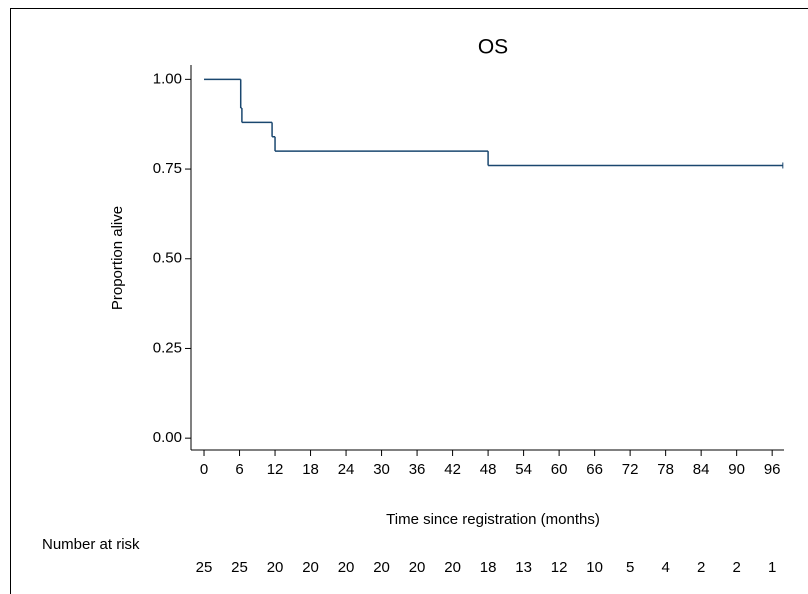 The image size is (808, 594). What do you see at coordinates (665, 567) in the screenshot?
I see `risk-number: 4` at bounding box center [665, 567].